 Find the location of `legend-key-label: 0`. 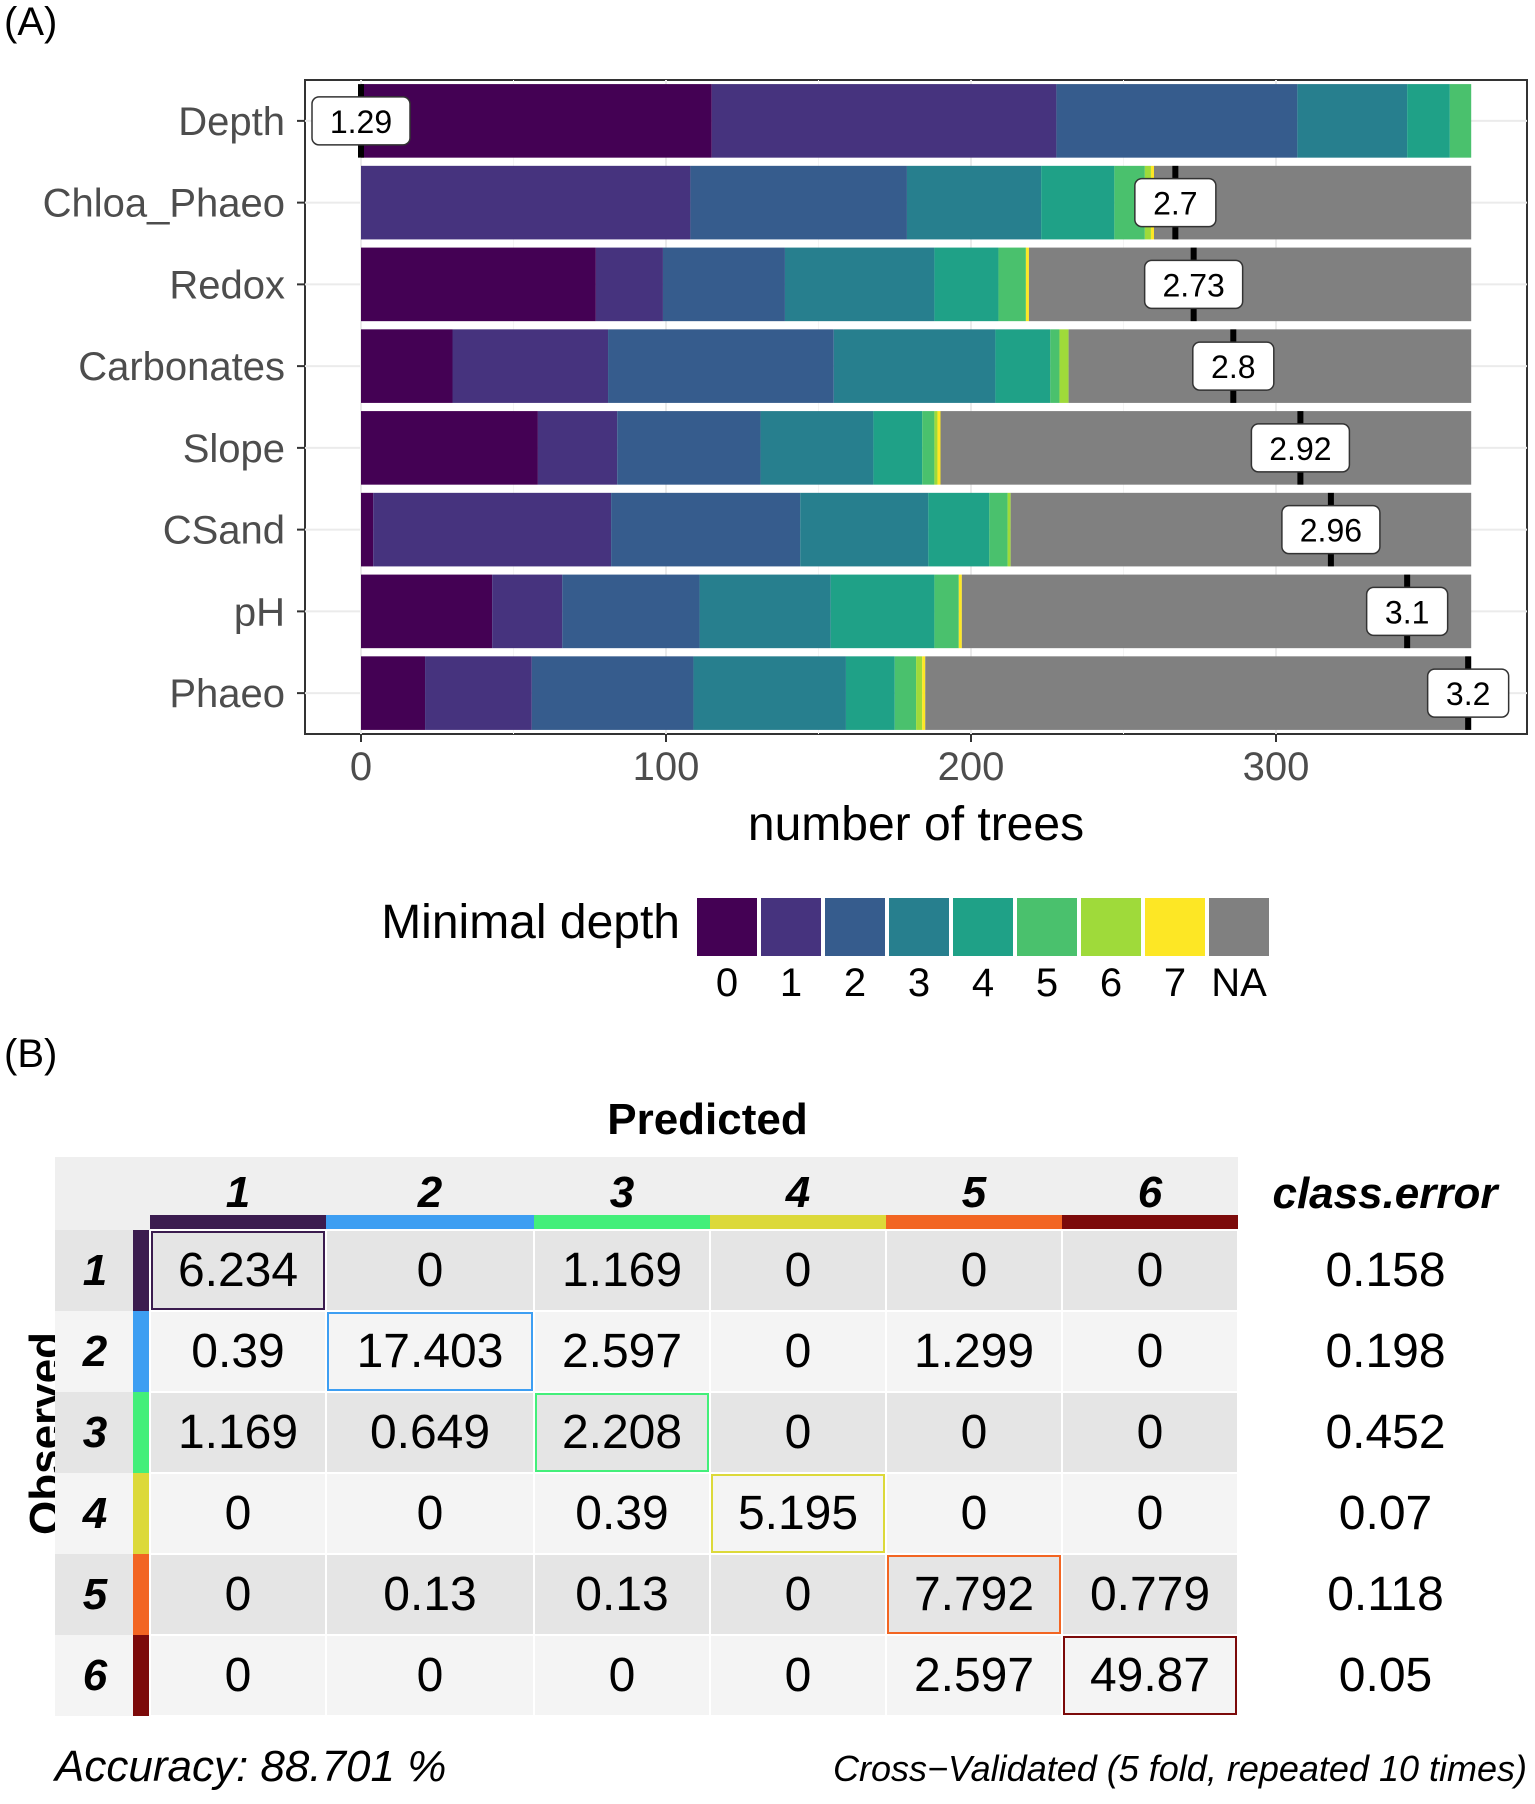

legend-key-label: 0 is located at coordinates (727, 983).